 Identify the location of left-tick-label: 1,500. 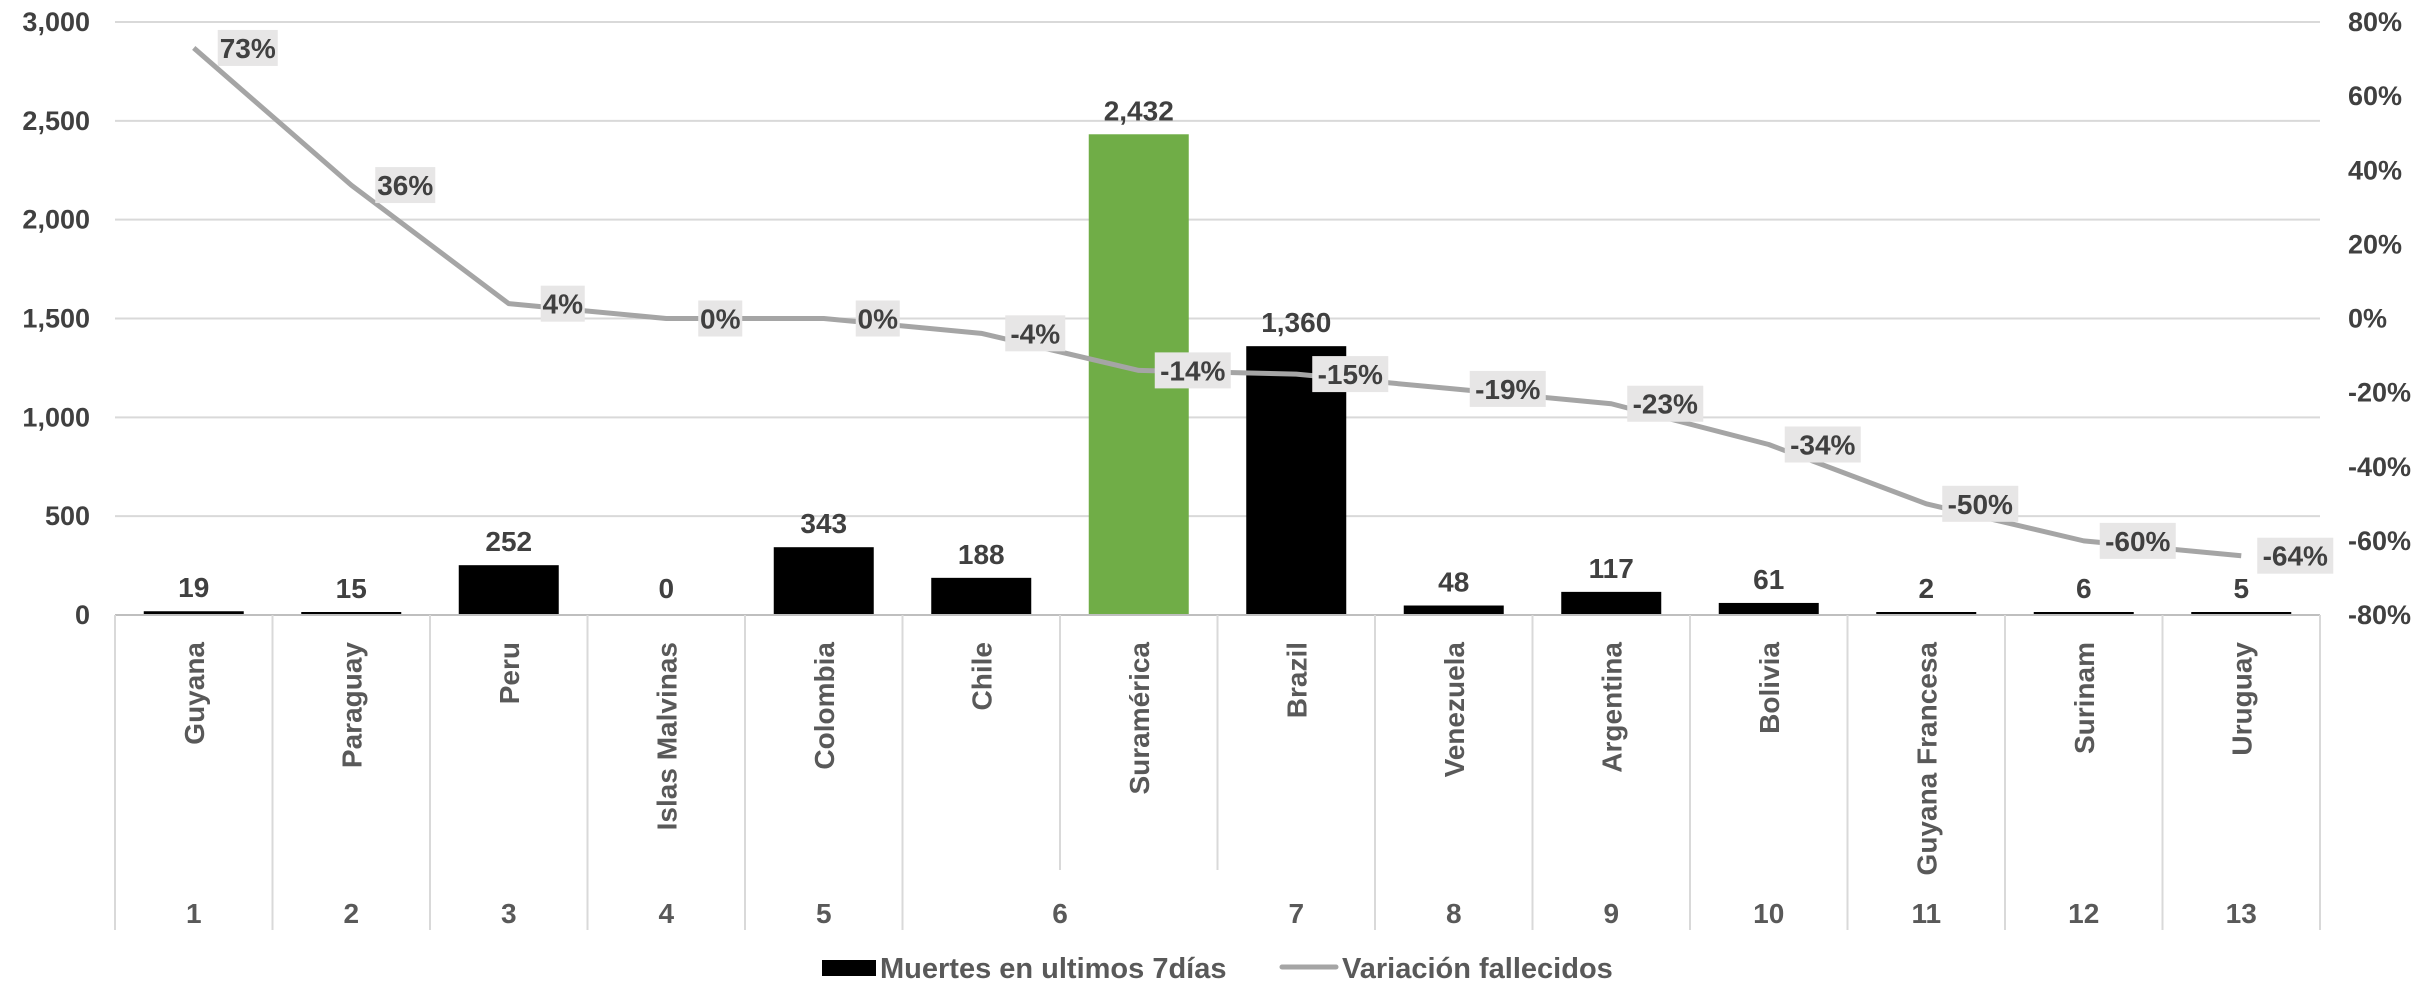
(56, 319).